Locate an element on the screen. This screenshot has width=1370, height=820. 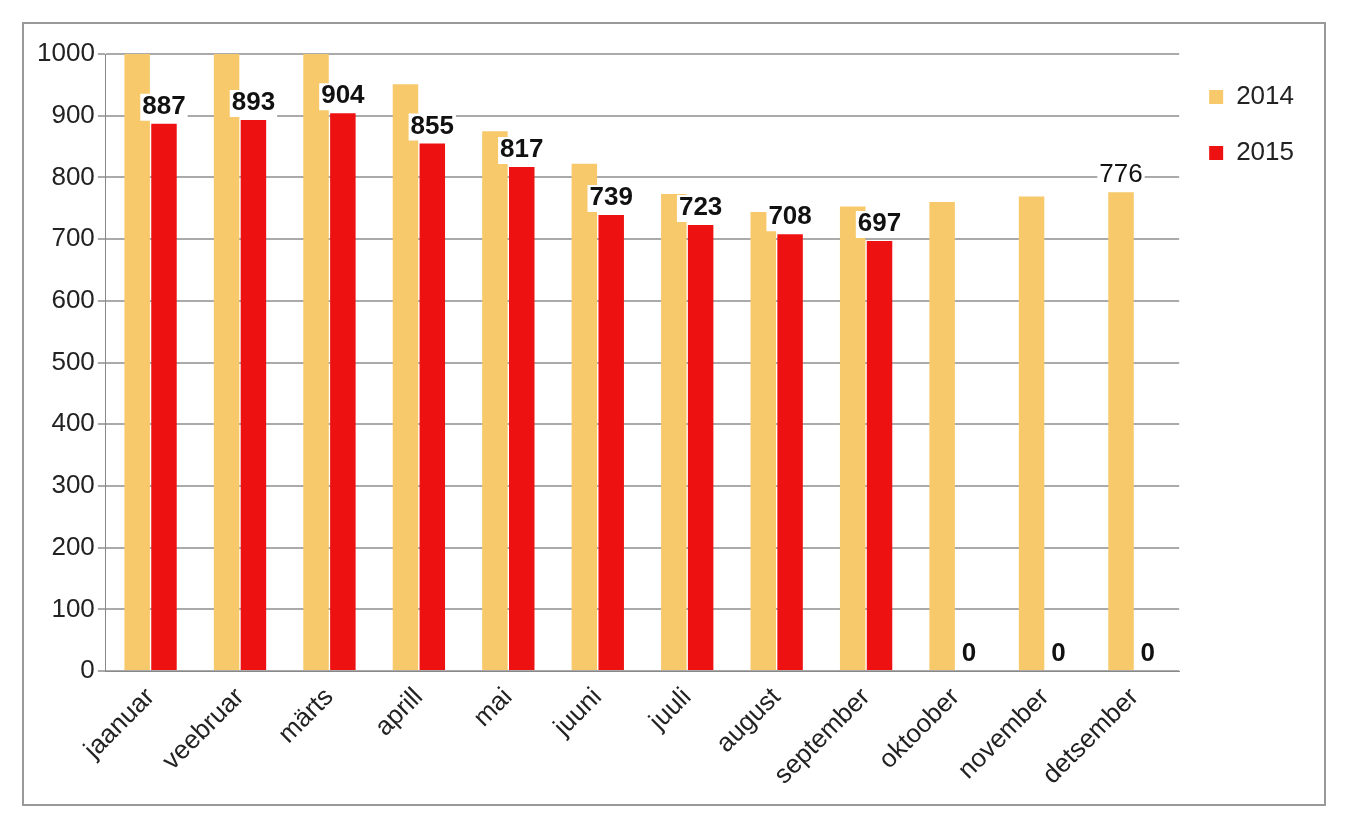
y-tick-label: 400 is located at coordinates (73, 422).